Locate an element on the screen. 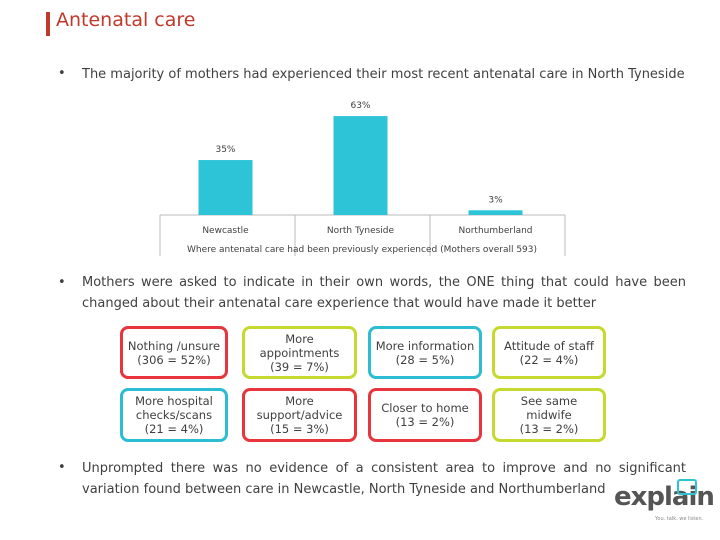 The width and height of the screenshot is (720, 540). suggestion-box: Attitude of staff (22 = 4%) is located at coordinates (549, 352).